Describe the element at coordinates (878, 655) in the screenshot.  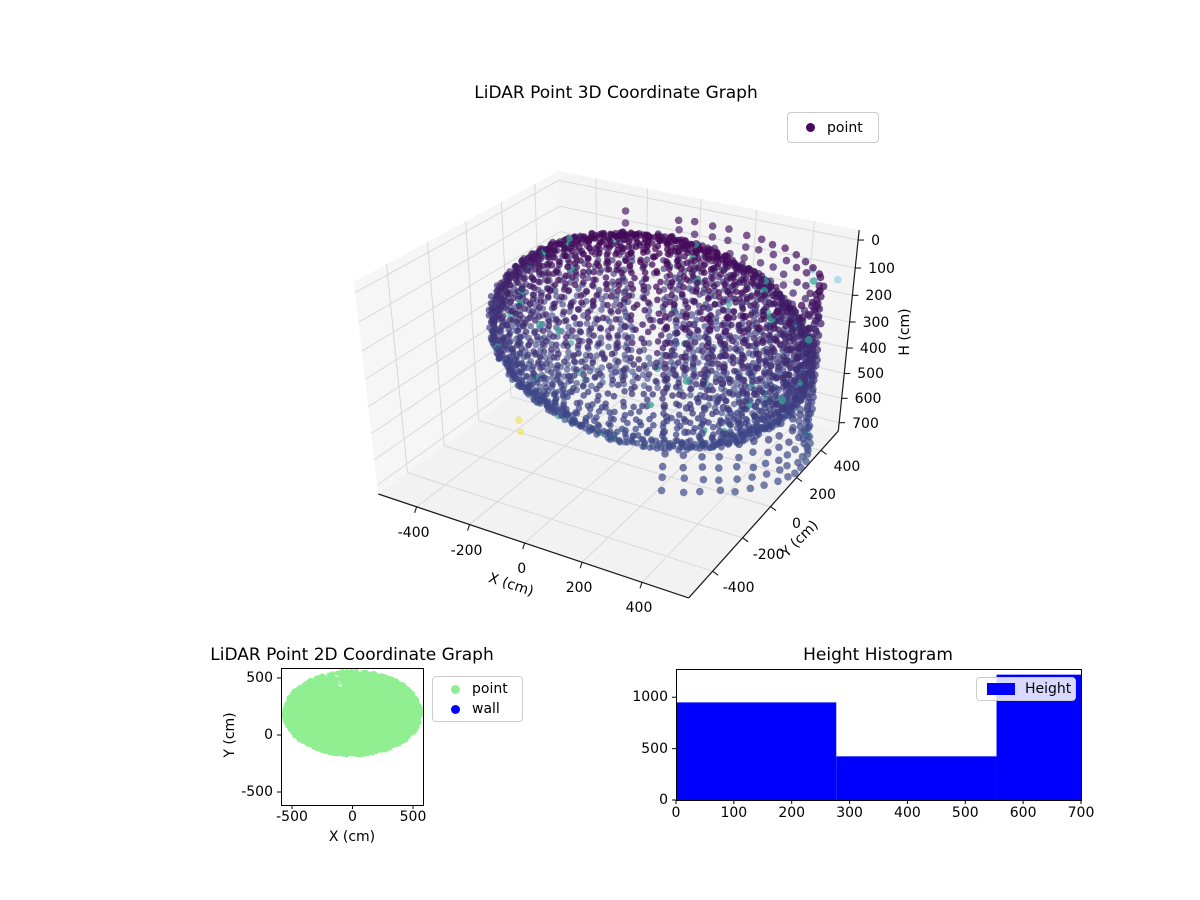
I see `hist-title: Height Histogram` at that location.